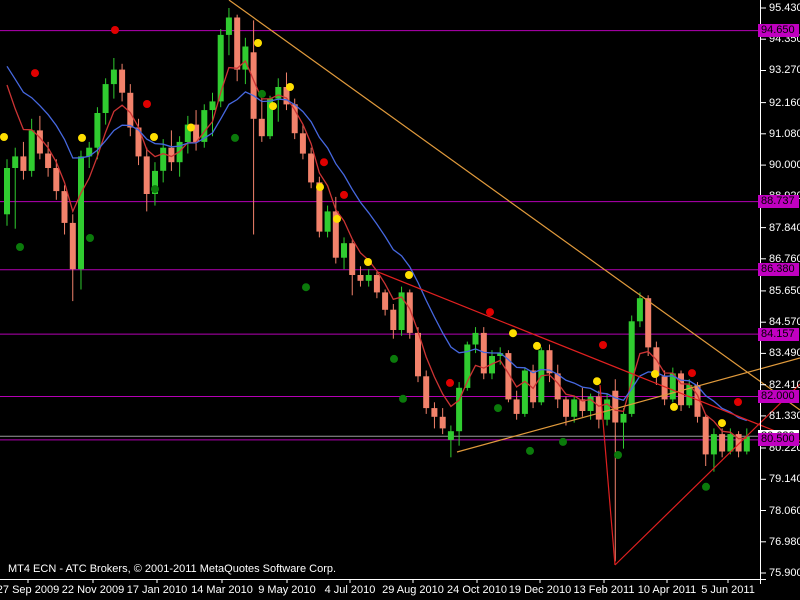 This screenshot has height=600, width=800. What do you see at coordinates (540, 590) in the screenshot?
I see `date-tick-label: 19 Dec 2010` at bounding box center [540, 590].